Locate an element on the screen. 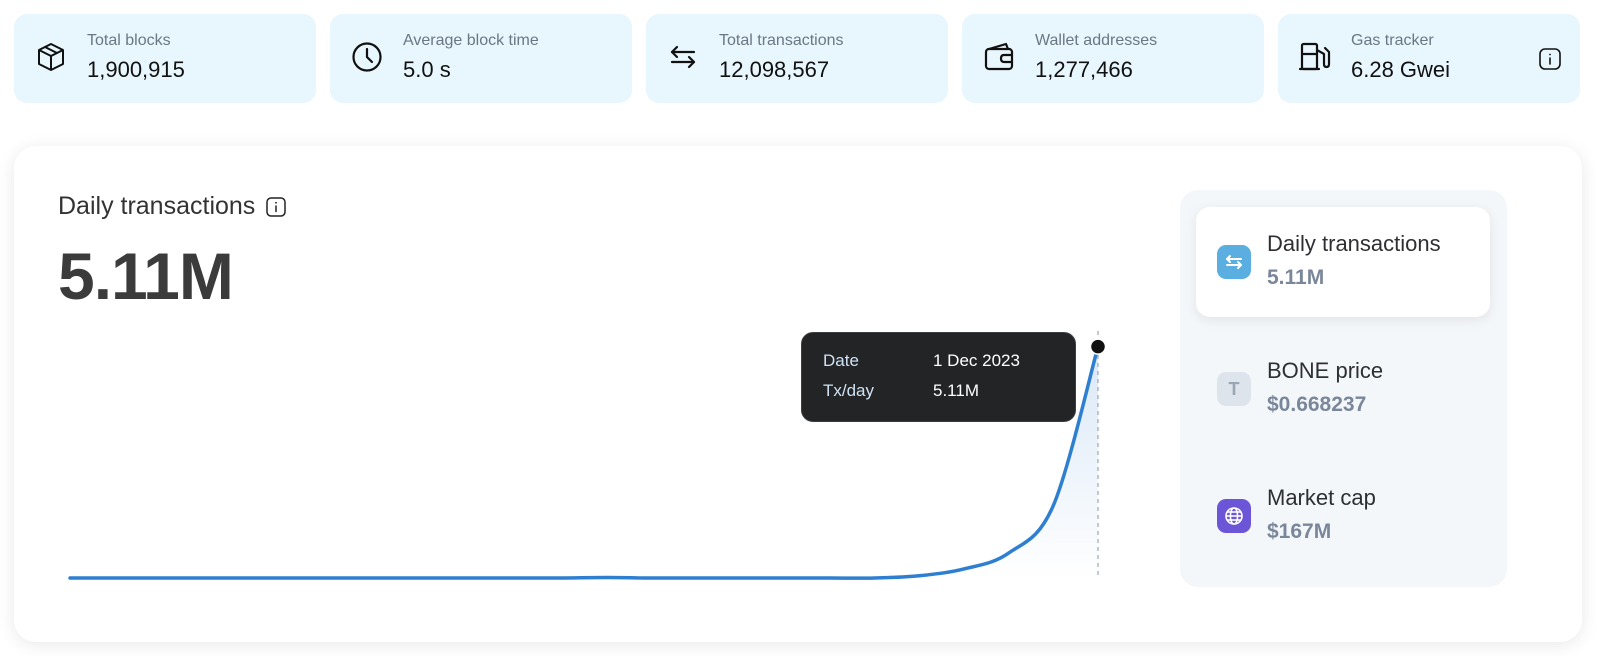 The width and height of the screenshot is (1600, 656). selector-label: Market cap is located at coordinates (1321, 497).